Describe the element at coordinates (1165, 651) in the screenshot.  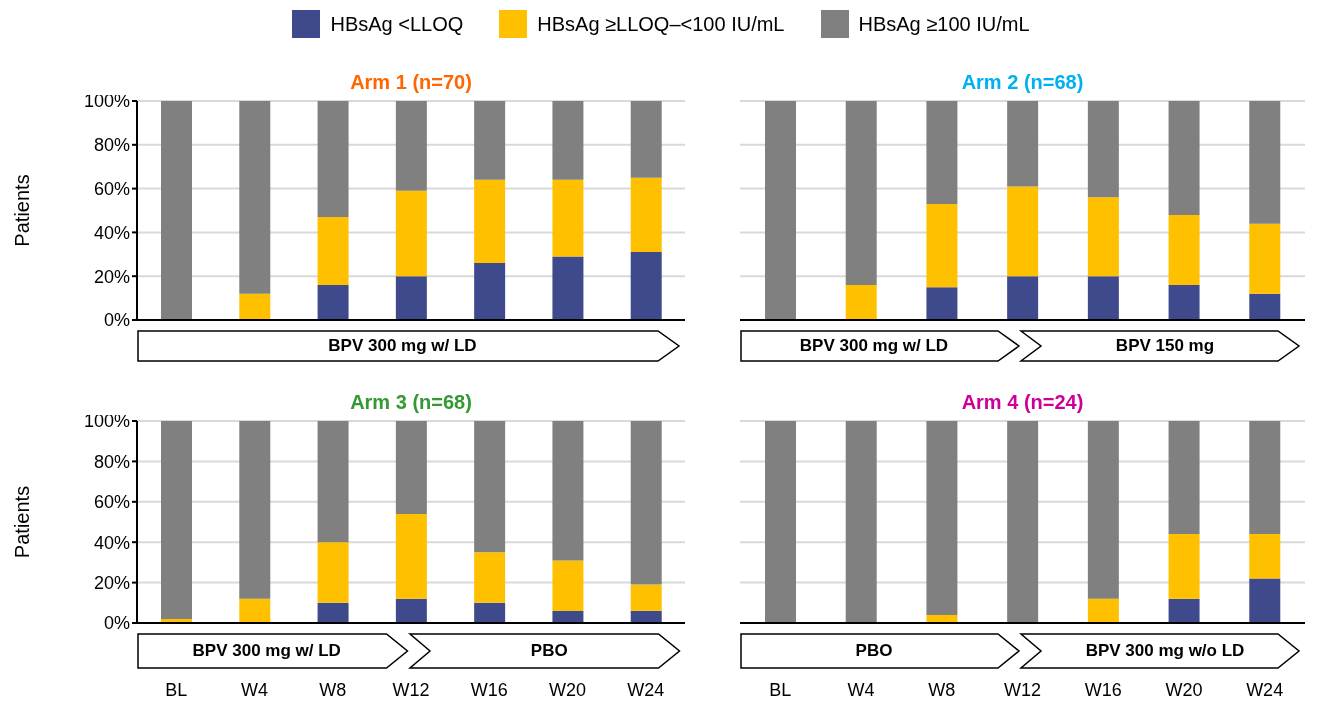
I see `text: BPV 300 mg w/o LD` at that location.